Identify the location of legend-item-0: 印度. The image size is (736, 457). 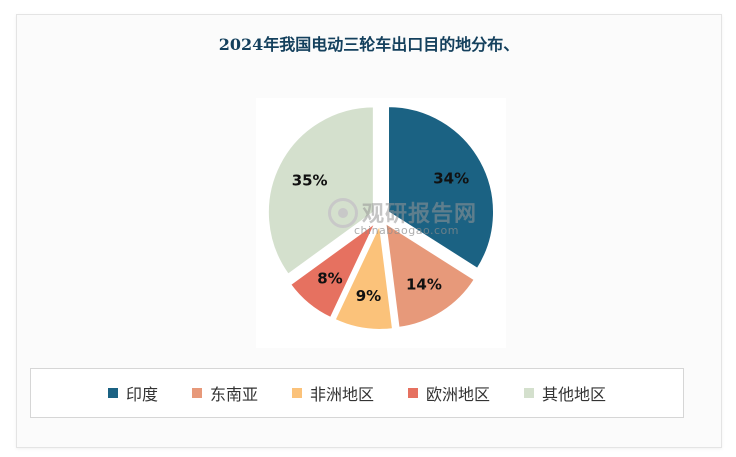
(132, 393).